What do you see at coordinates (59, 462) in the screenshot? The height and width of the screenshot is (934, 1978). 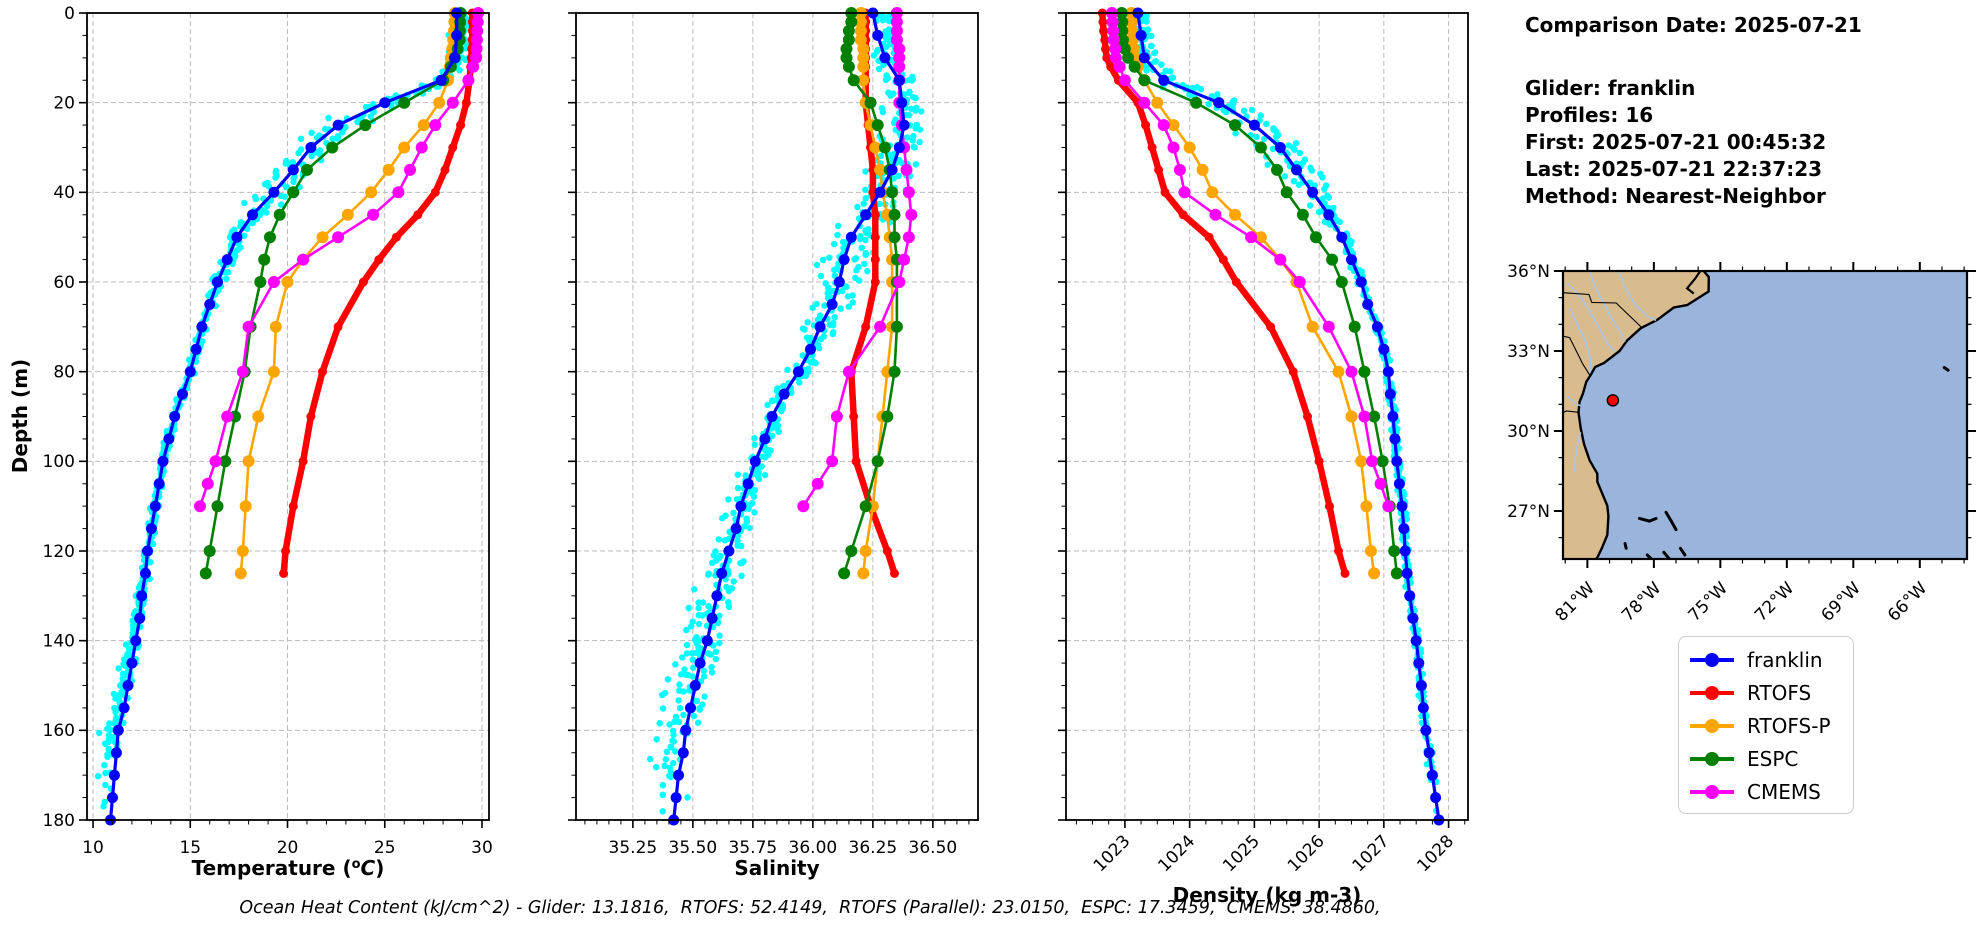 I see `svg-text: 100` at bounding box center [59, 462].